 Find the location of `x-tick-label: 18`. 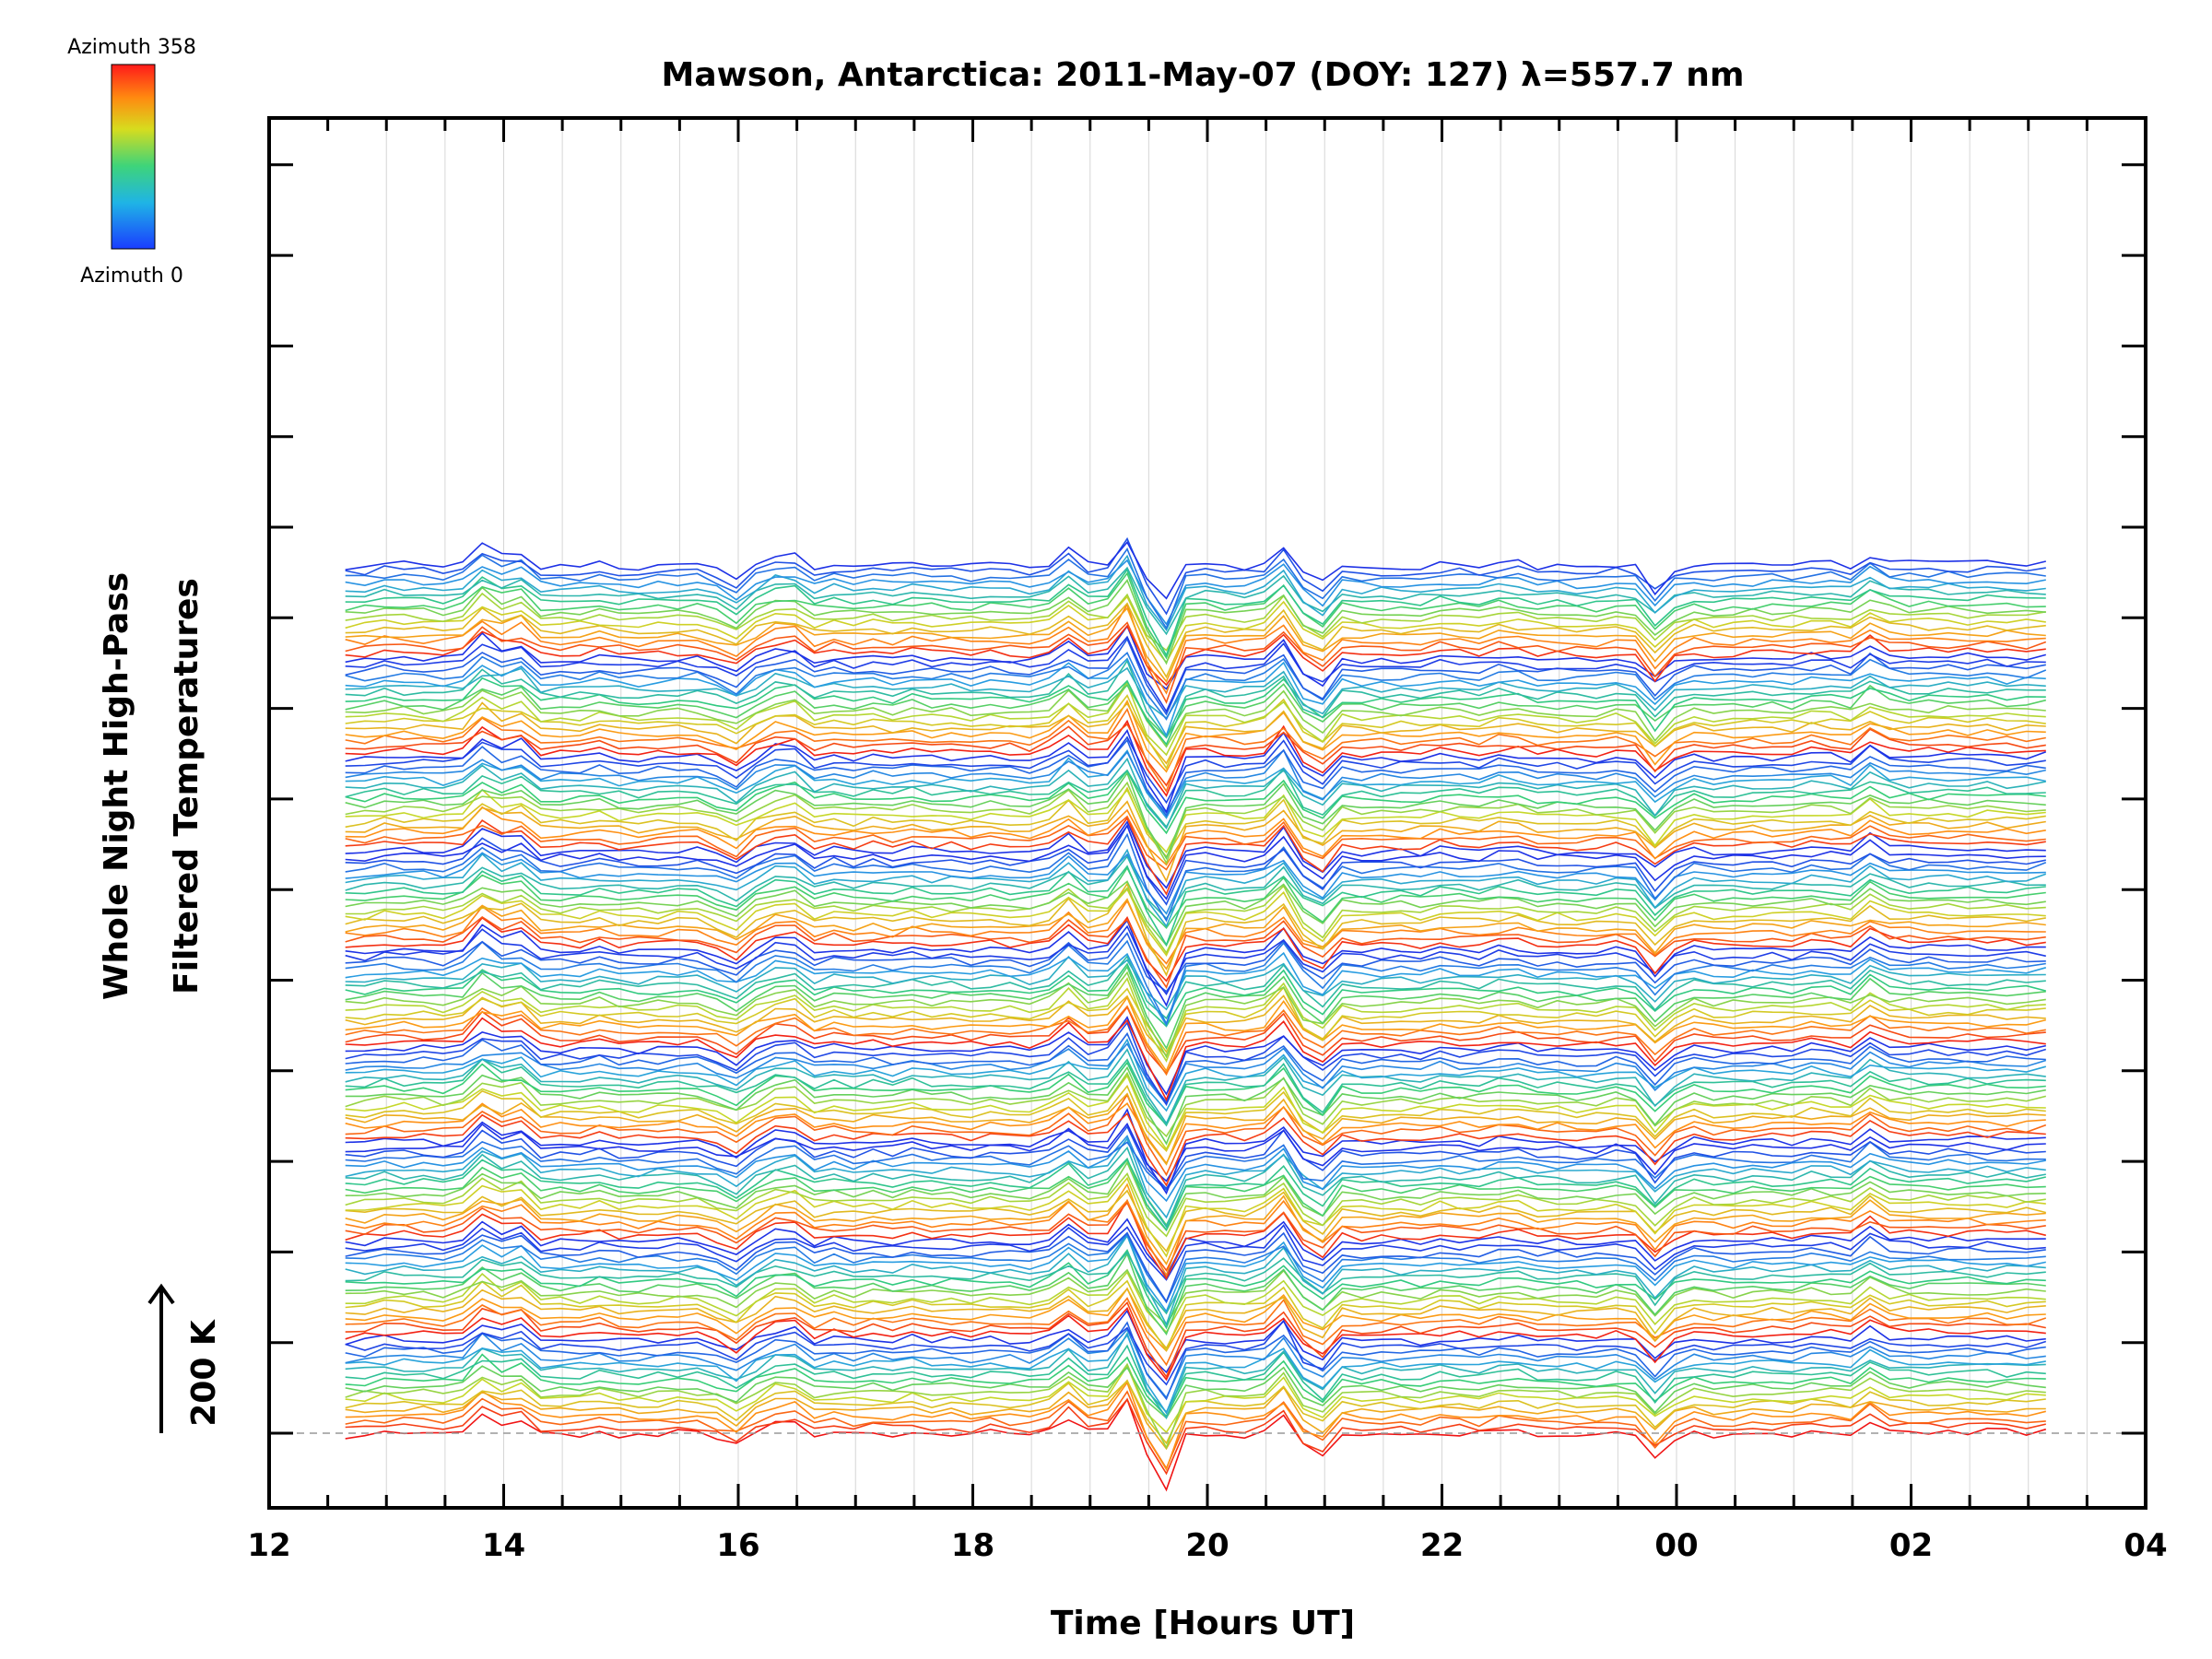

x-tick-label: 18 is located at coordinates (972, 1545).